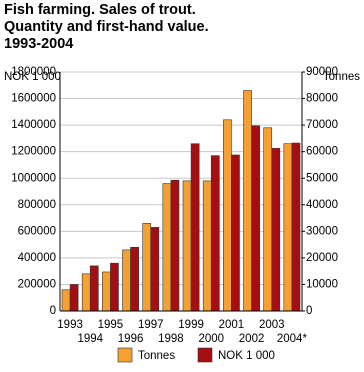 Image resolution: width=364 pixels, height=372 pixels. What do you see at coordinates (111, 325) in the screenshot?
I see `x-tick-label: 1995` at bounding box center [111, 325].